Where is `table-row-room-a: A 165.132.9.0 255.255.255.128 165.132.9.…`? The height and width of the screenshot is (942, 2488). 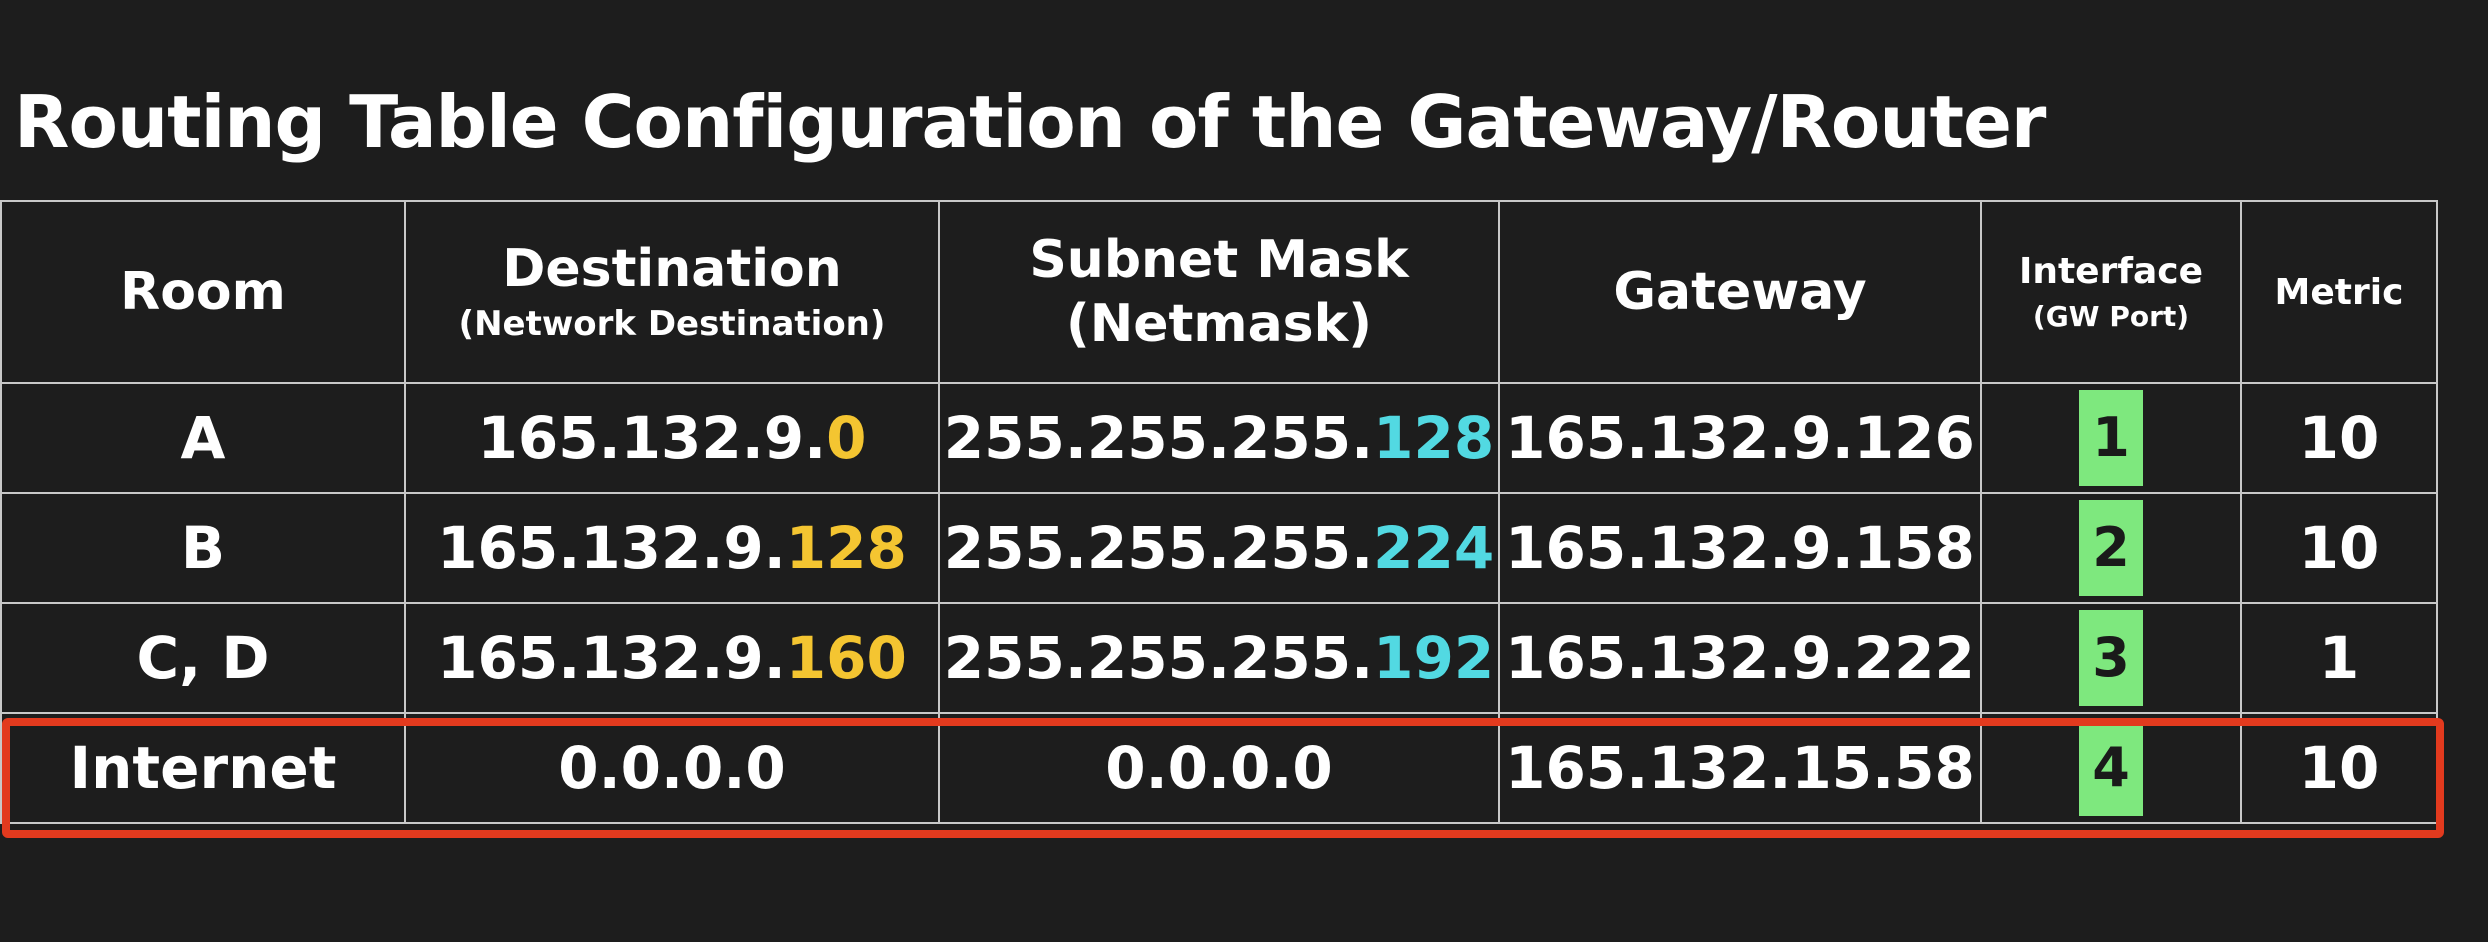 table-row-room-a: A 165.132.9.0 255.255.255.128 165.132.9.… is located at coordinates (1219, 438).